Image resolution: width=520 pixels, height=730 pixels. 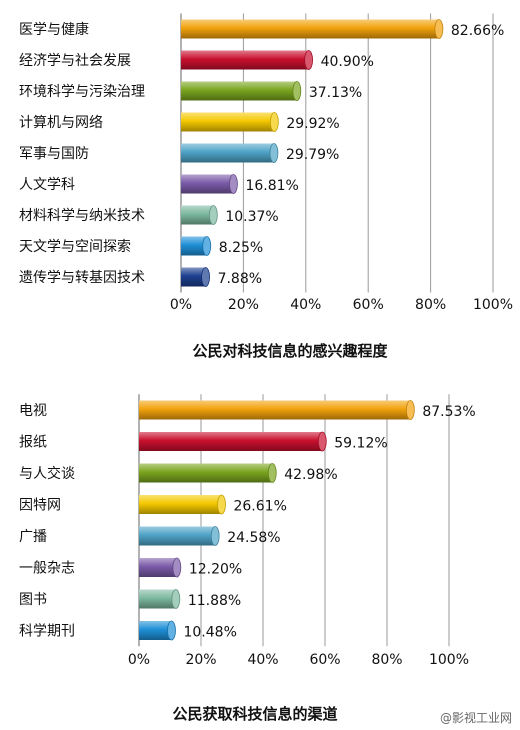 I want to click on value-label: 8.25%, so click(x=241, y=248).